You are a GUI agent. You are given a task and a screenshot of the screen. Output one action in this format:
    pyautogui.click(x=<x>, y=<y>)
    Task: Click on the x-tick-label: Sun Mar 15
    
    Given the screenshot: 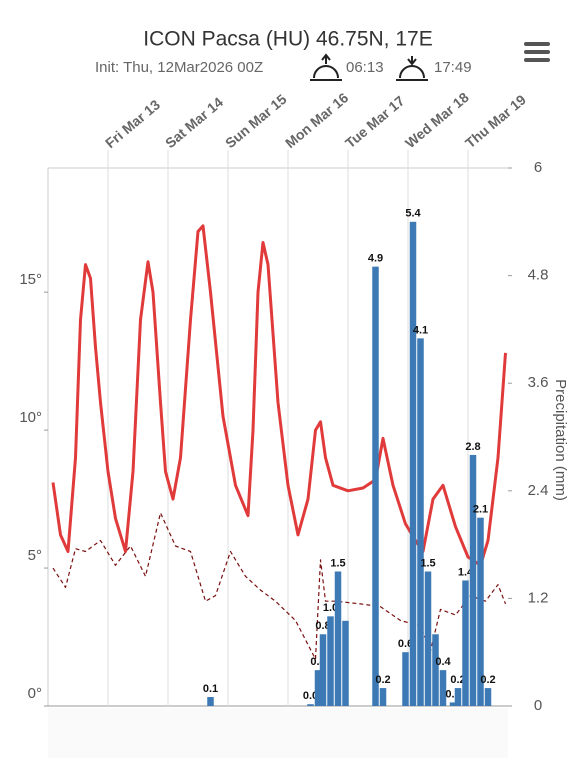 What is the action you would take?
    pyautogui.click(x=256, y=121)
    